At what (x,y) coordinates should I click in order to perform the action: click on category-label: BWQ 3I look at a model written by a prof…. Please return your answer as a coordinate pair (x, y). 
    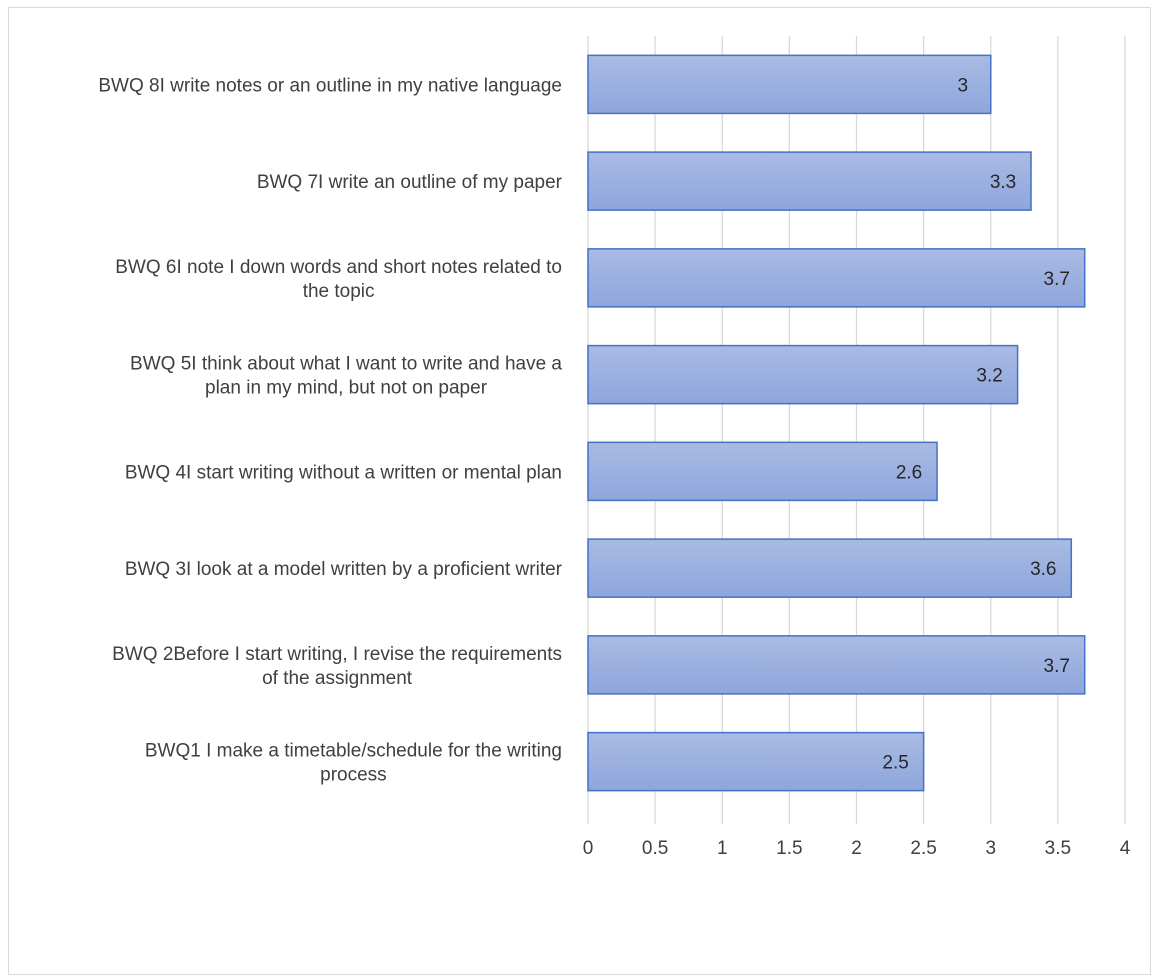
    Looking at the image, I should click on (344, 569).